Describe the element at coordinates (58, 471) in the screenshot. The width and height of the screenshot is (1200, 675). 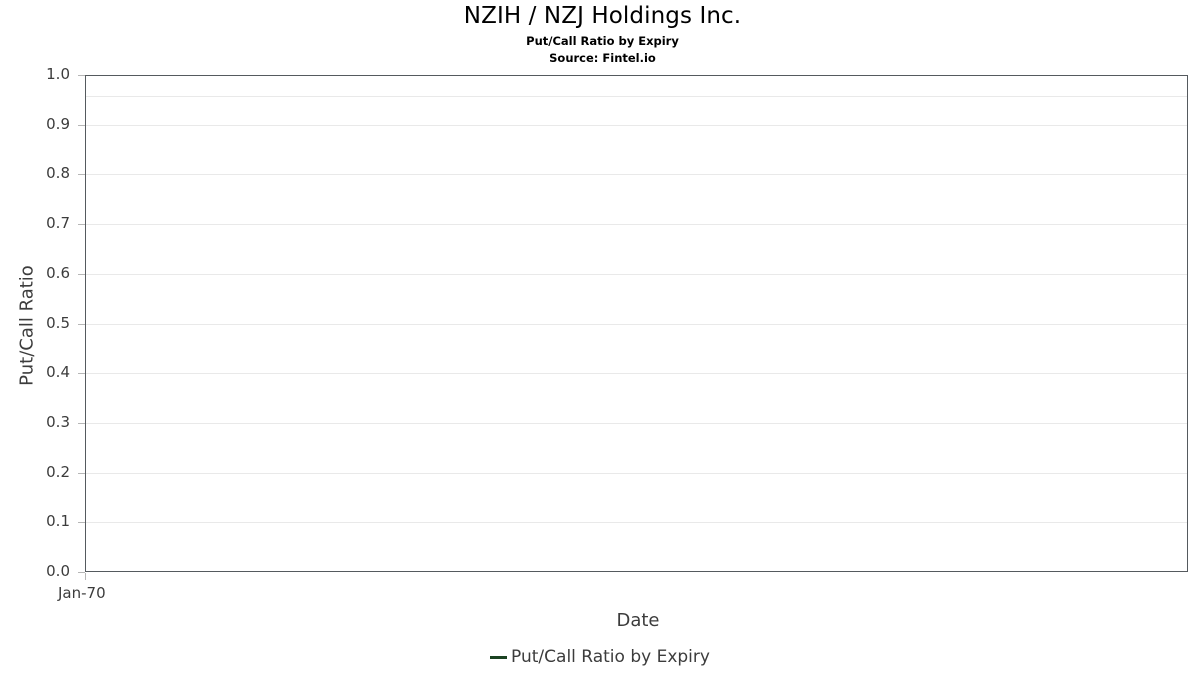
I see `y-axis-tick-label-0.2: 0.2` at that location.